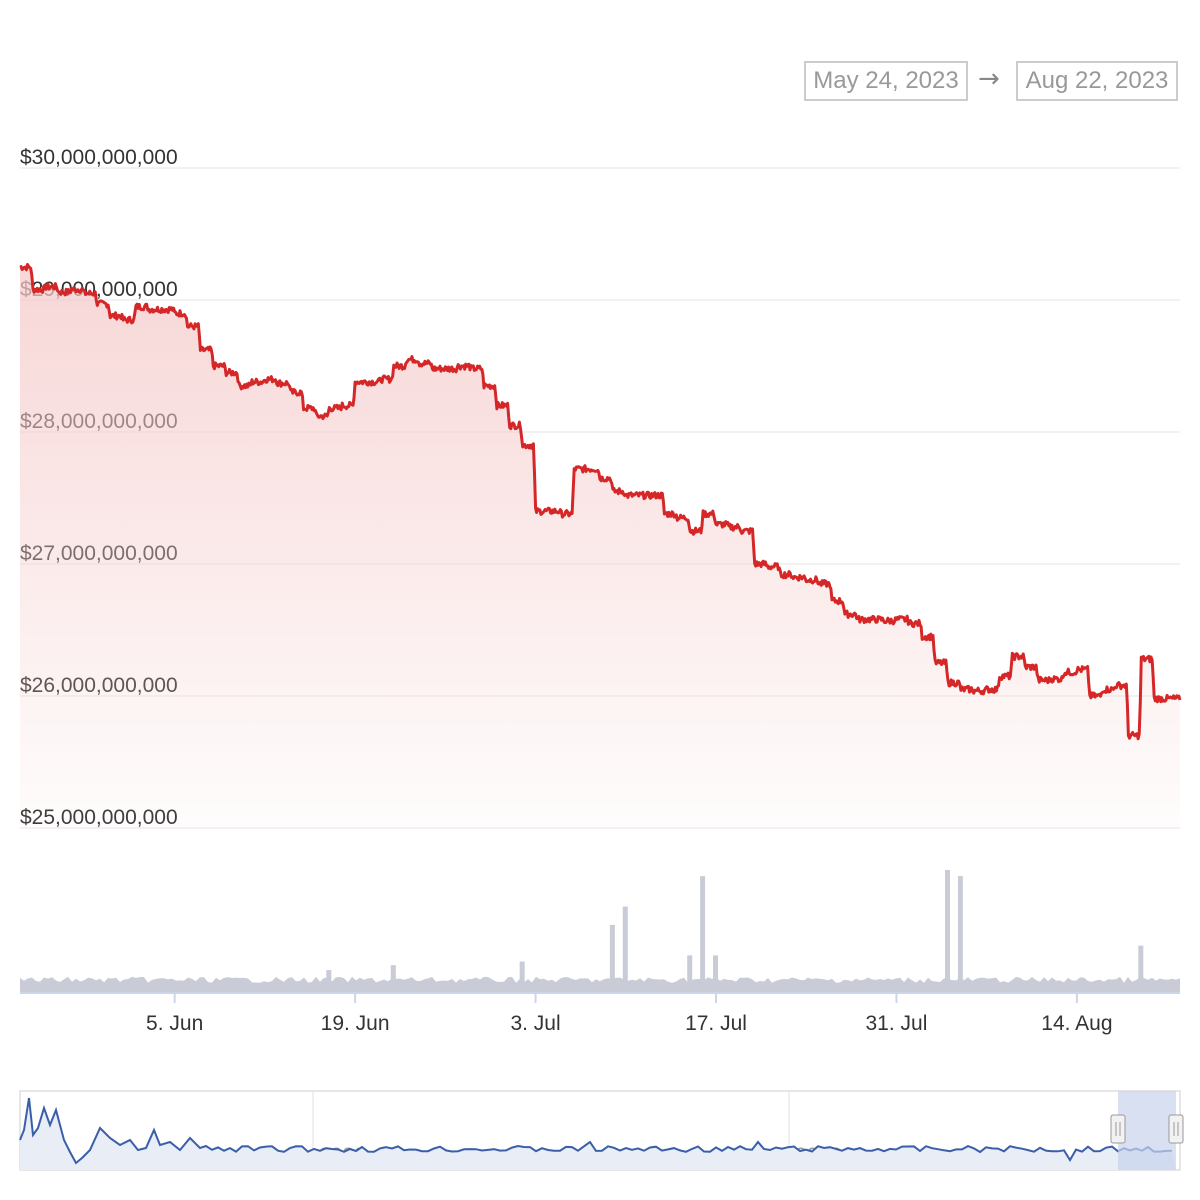 The height and width of the screenshot is (1200, 1200). What do you see at coordinates (1097, 81) in the screenshot?
I see `range-to-input: Aug 22, 2023` at bounding box center [1097, 81].